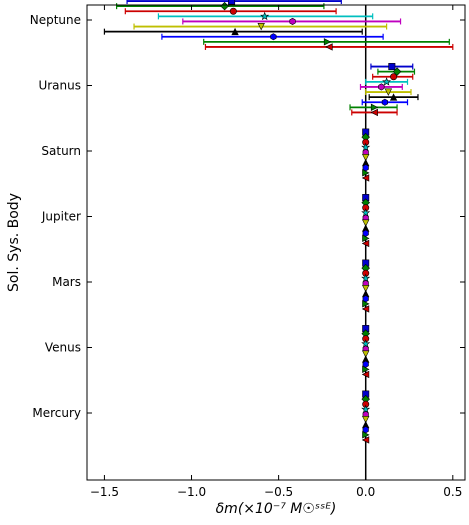 This screenshot has height=525, width=469. Describe the element at coordinates (66, 282) in the screenshot. I see `y-tick-label-mars: Mars` at that location.